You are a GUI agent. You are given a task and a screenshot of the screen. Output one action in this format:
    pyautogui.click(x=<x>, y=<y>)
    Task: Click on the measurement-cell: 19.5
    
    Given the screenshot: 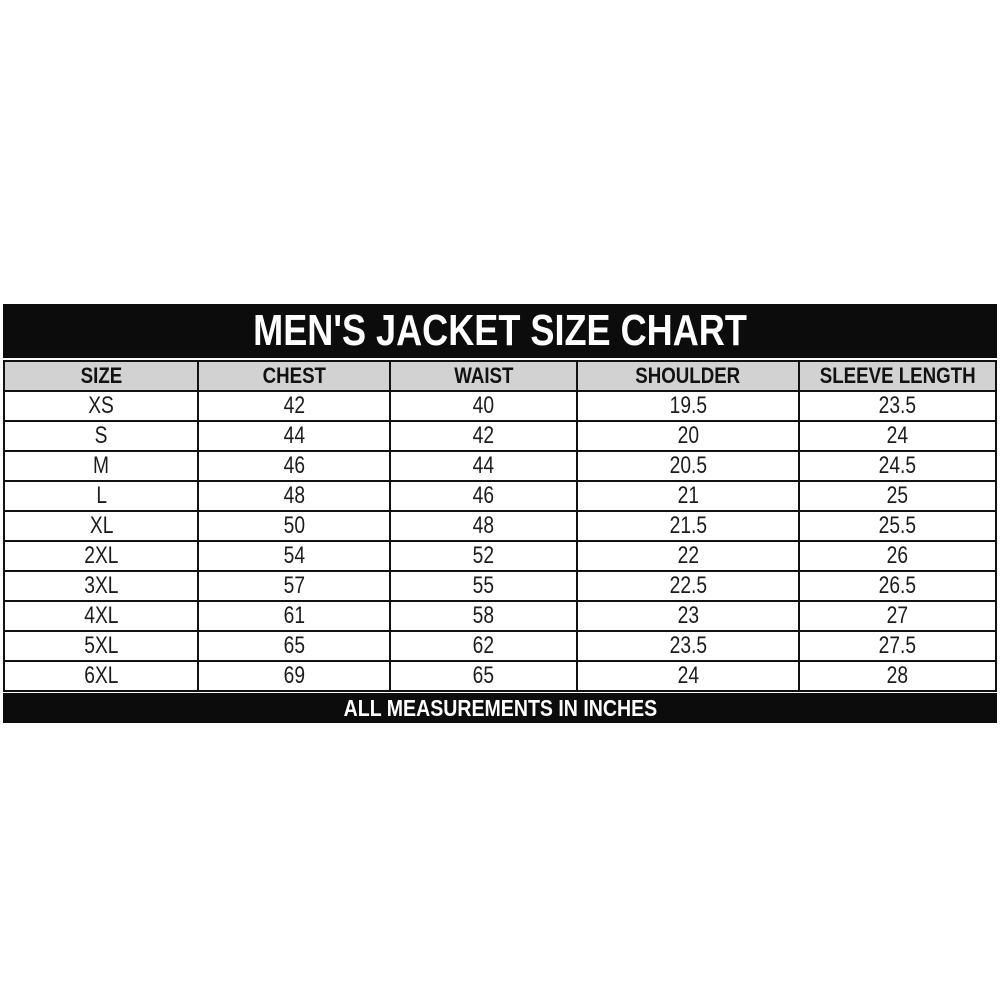 What is the action you would take?
    pyautogui.click(x=688, y=406)
    